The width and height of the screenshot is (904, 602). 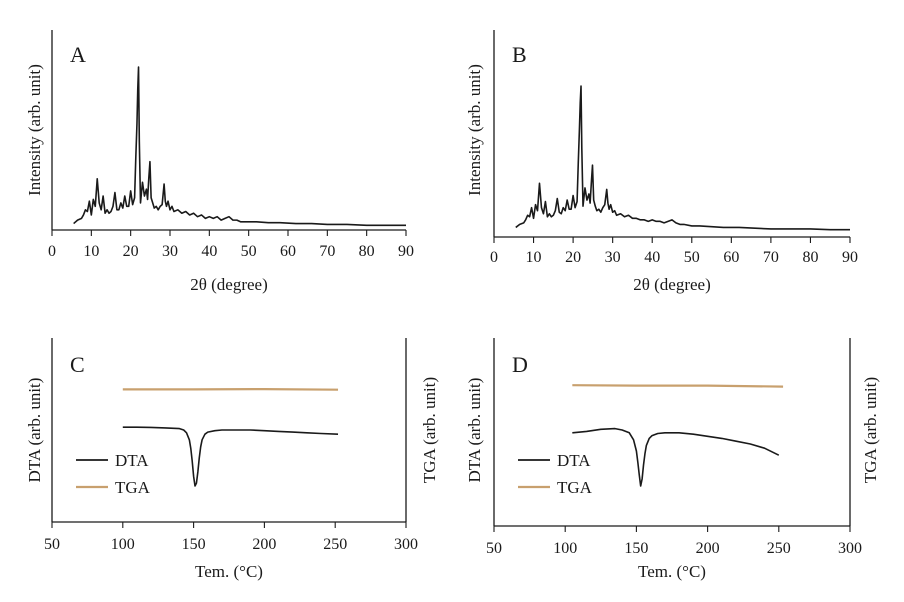 What do you see at coordinates (672, 284) in the screenshot?
I see `panel-b-x-axis-label: 2θ (degree)` at bounding box center [672, 284].